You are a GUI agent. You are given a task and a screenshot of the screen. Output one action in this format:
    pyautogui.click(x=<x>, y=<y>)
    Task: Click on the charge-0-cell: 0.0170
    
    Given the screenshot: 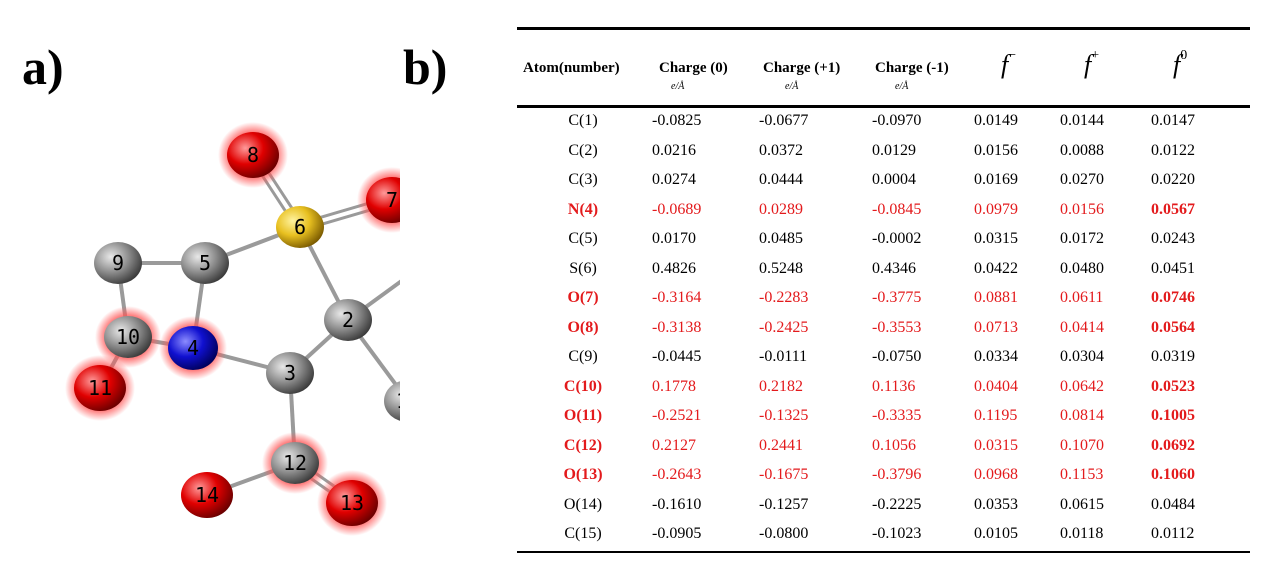 What is the action you would take?
    pyautogui.click(x=674, y=238)
    